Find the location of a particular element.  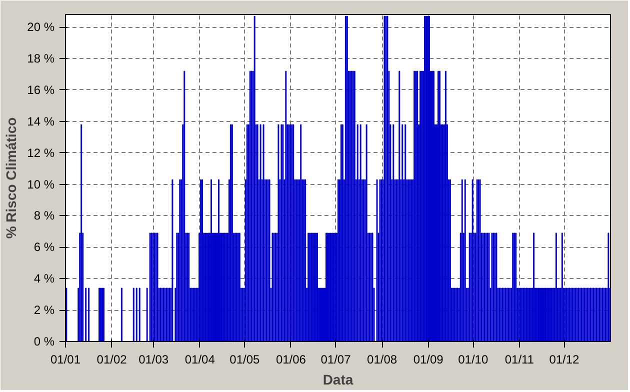

x-tick-label: 01/12 is located at coordinates (564, 359).